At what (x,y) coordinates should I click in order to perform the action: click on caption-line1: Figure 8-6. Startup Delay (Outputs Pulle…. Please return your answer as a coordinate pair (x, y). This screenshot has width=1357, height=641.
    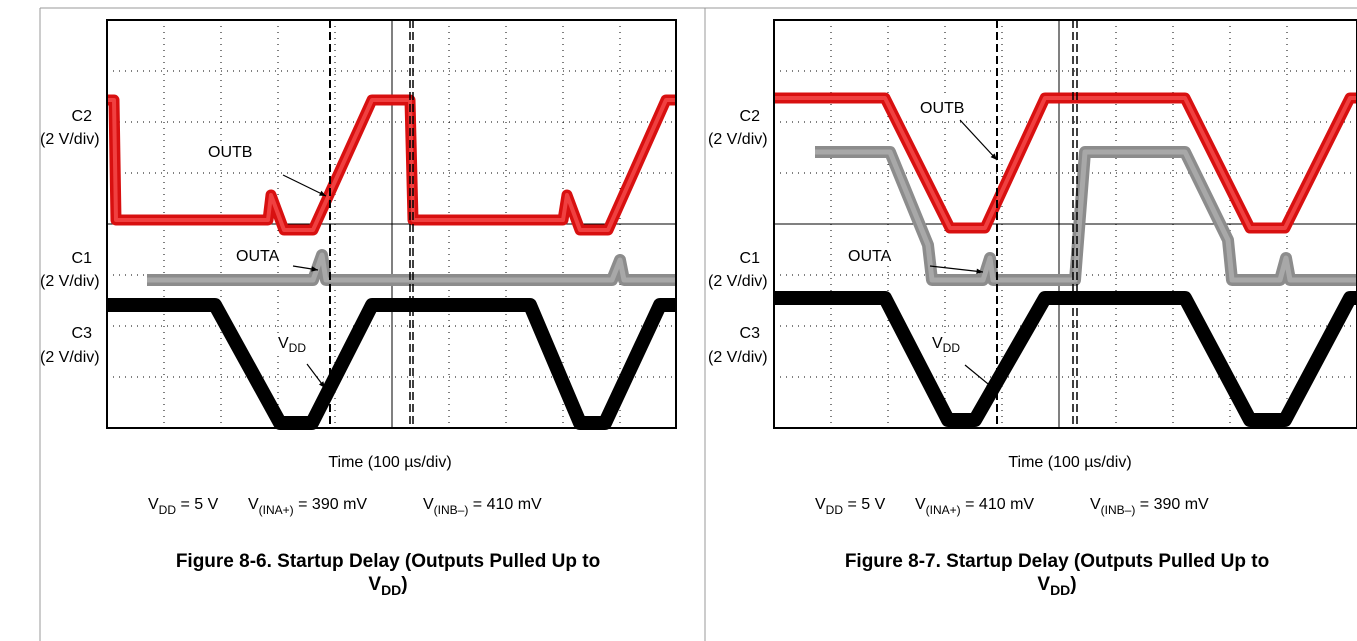
    Looking at the image, I should click on (388, 561).